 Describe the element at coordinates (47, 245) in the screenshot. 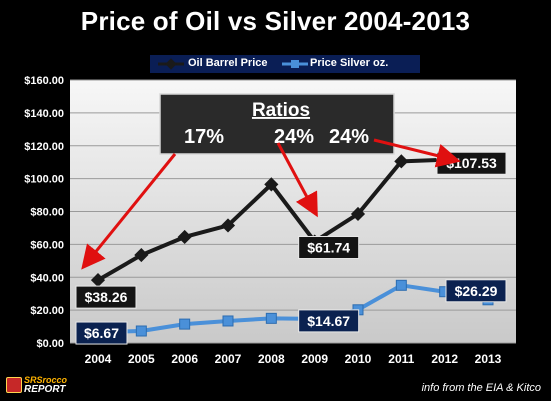

I see `y-tick-label: $60.00` at that location.